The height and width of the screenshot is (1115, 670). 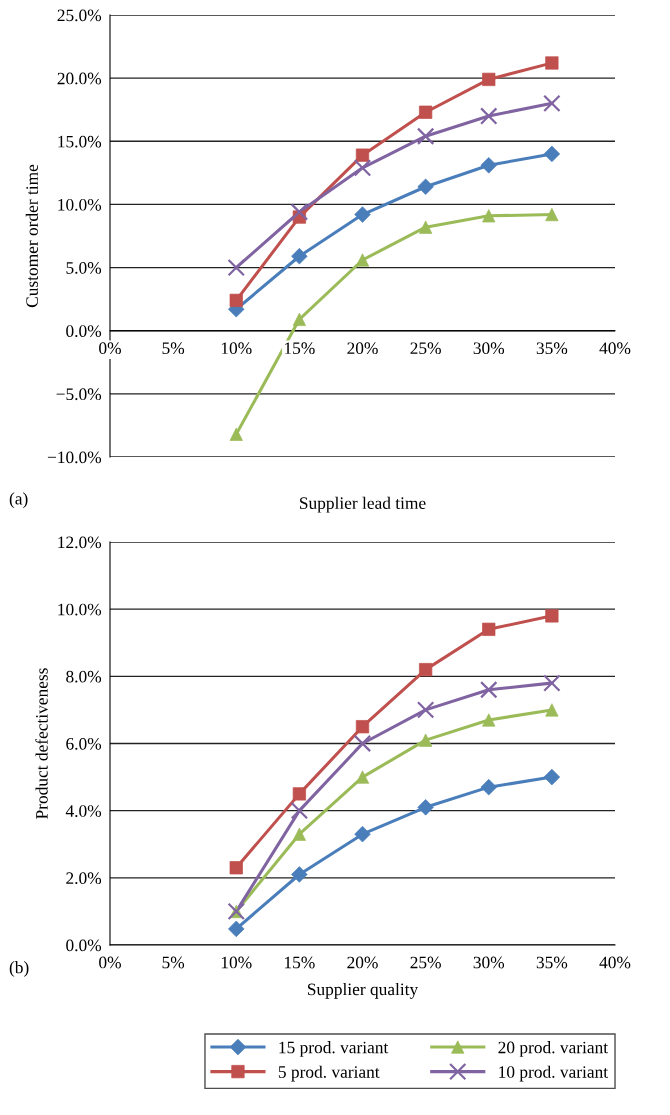 I want to click on y-tick-label: 5.0%, so click(x=84, y=268).